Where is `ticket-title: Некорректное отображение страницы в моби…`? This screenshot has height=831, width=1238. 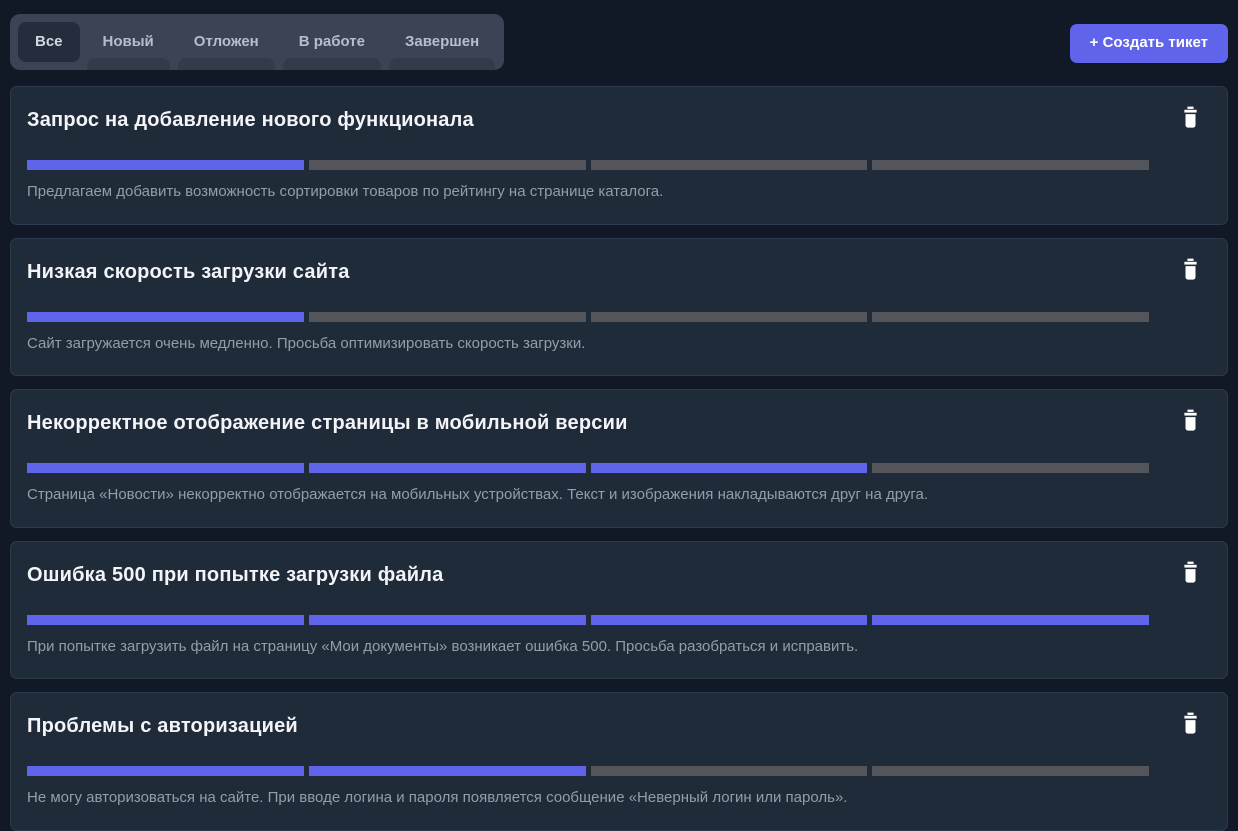
ticket-title: Некорректное отображение страницы в моби… is located at coordinates (327, 423).